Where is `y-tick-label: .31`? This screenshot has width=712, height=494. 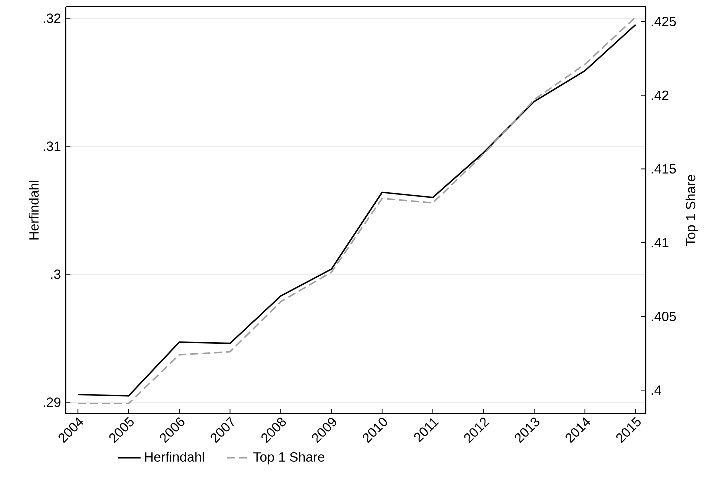 y-tick-label: .31 is located at coordinates (52, 147).